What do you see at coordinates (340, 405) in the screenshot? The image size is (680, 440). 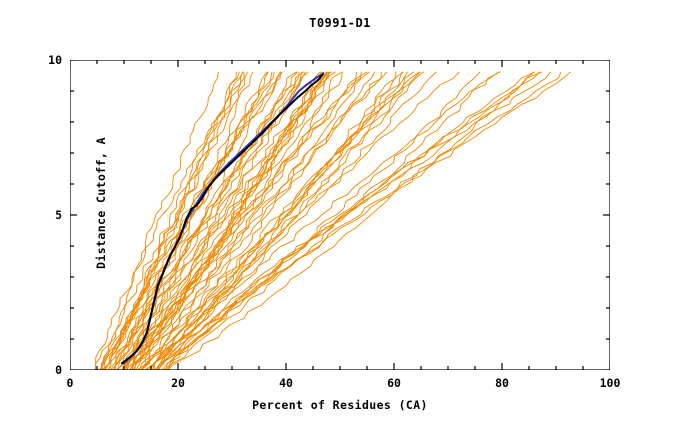 I see `x-axis-label: Percent of Residues (CA)` at bounding box center [340, 405].